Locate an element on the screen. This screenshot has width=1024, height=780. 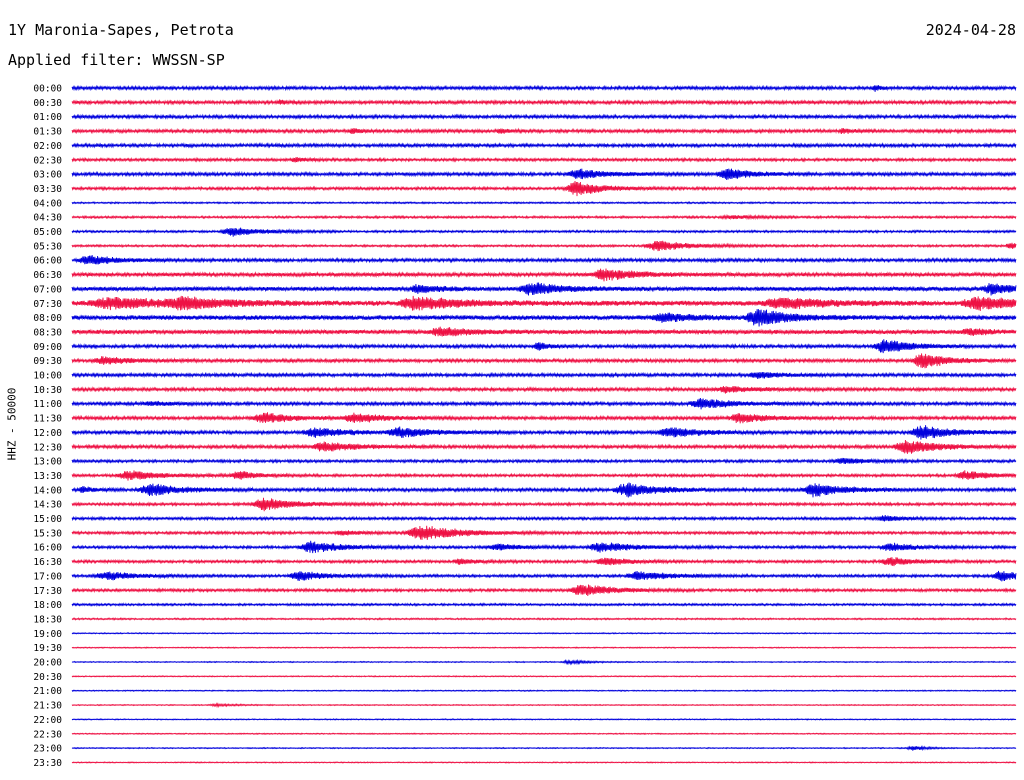
row-time-label: 08:00 is located at coordinates (47, 318).